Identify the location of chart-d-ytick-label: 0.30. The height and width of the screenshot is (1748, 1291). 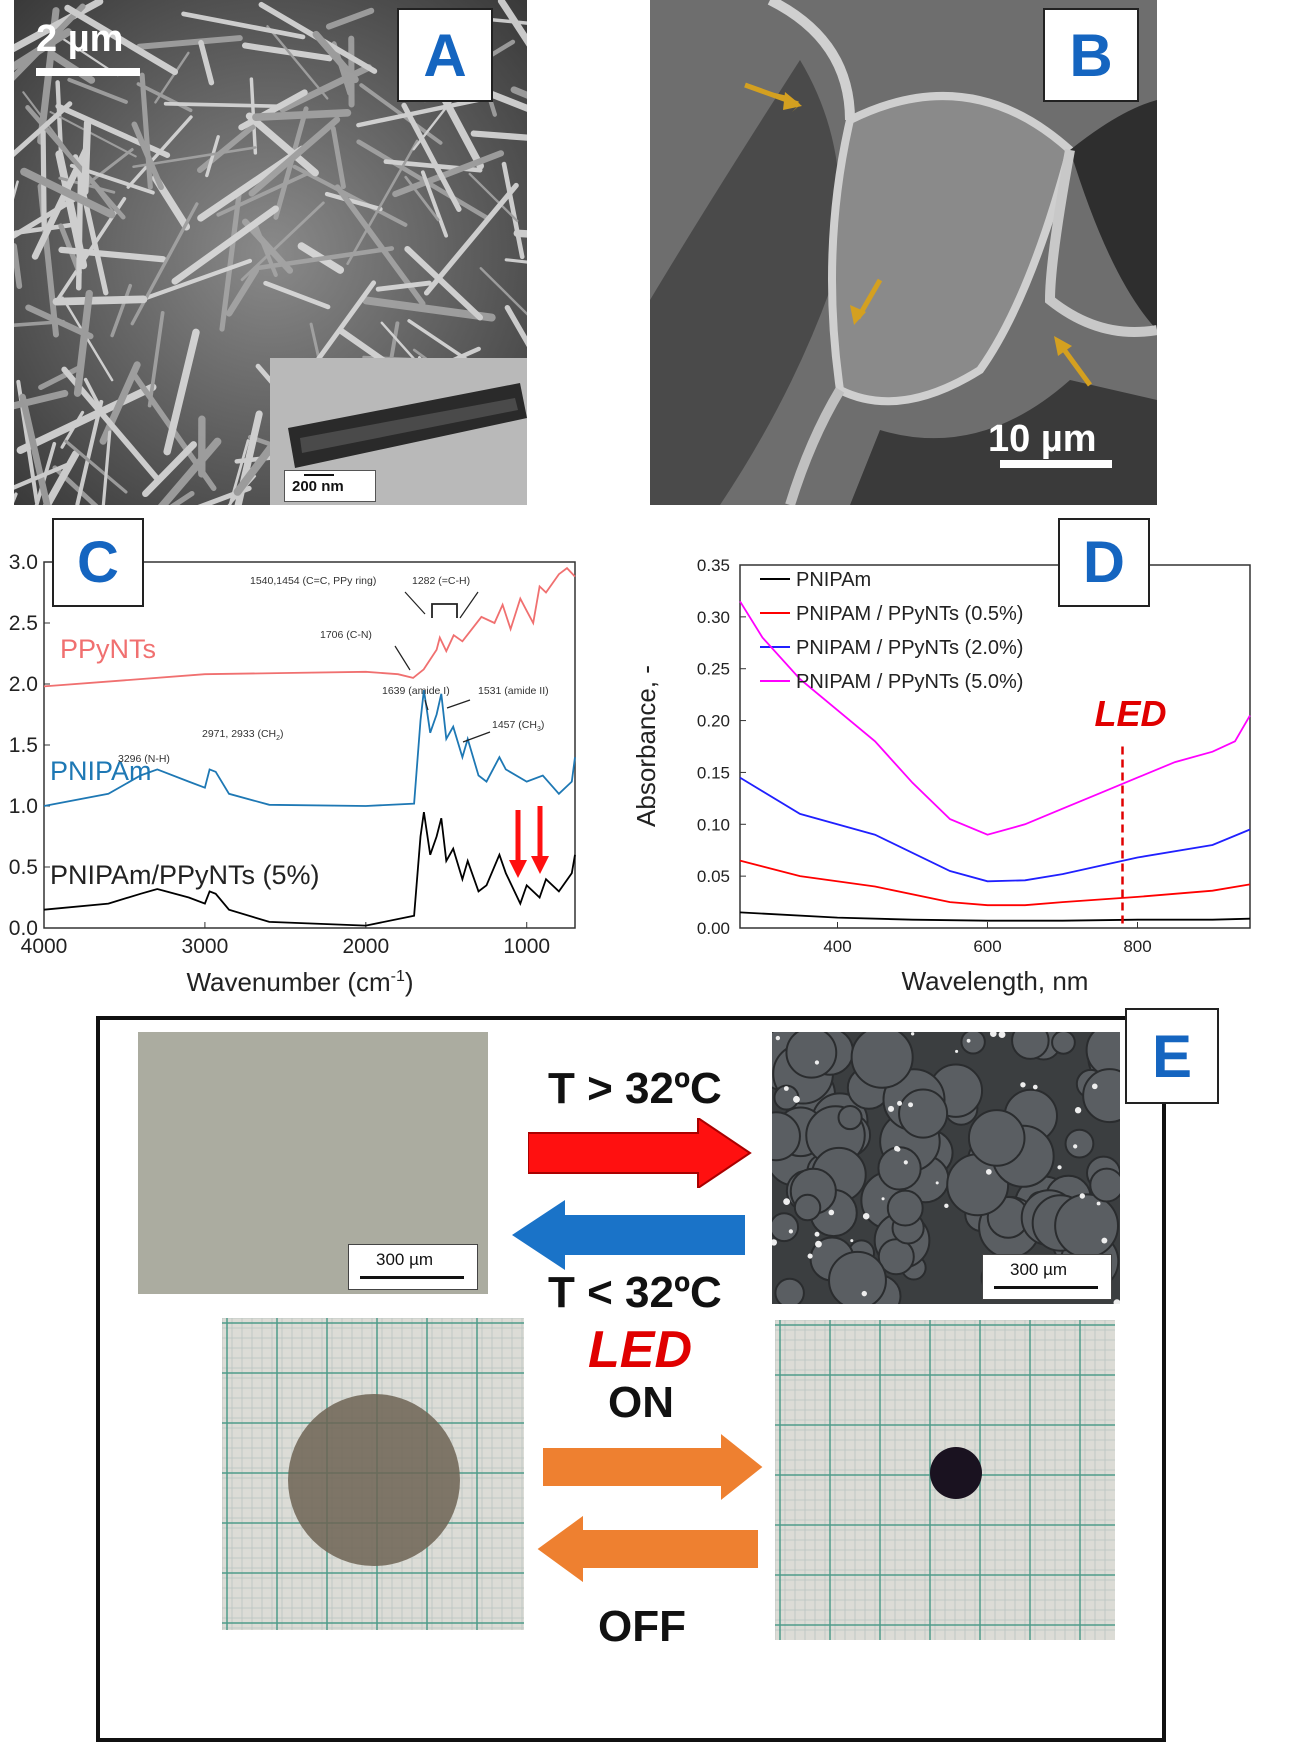
(713, 617).